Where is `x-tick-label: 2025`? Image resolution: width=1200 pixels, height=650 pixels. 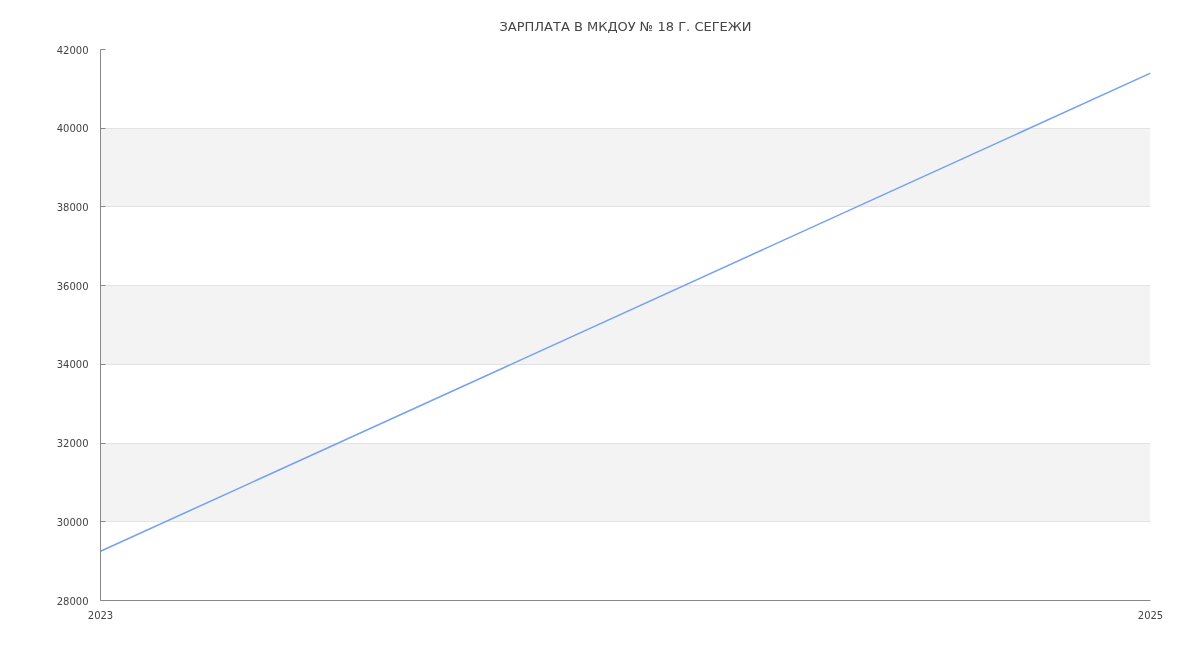
x-tick-label: 2025 is located at coordinates (1150, 615).